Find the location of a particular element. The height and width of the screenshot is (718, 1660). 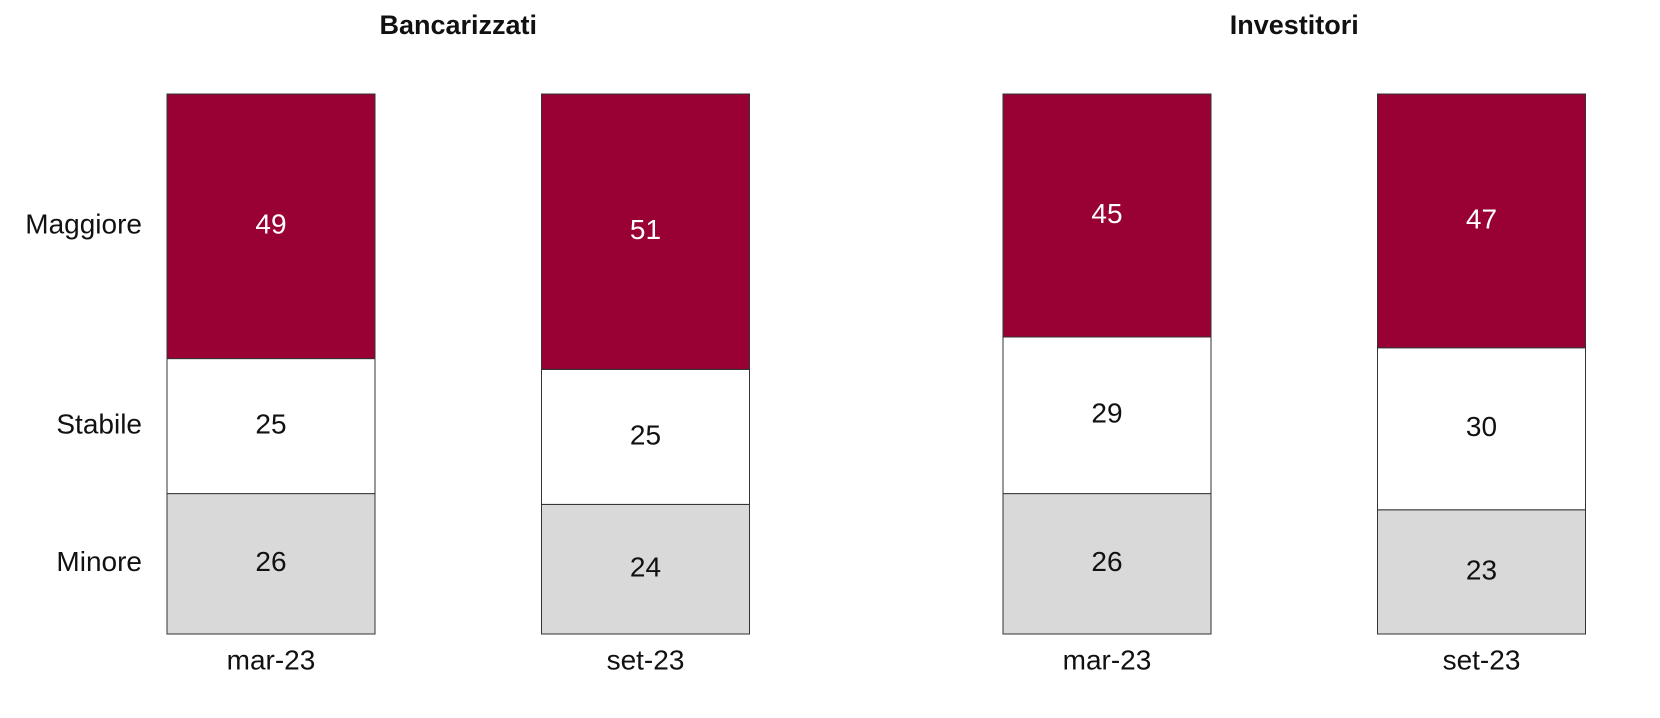

data-label: 24 is located at coordinates (645, 567).